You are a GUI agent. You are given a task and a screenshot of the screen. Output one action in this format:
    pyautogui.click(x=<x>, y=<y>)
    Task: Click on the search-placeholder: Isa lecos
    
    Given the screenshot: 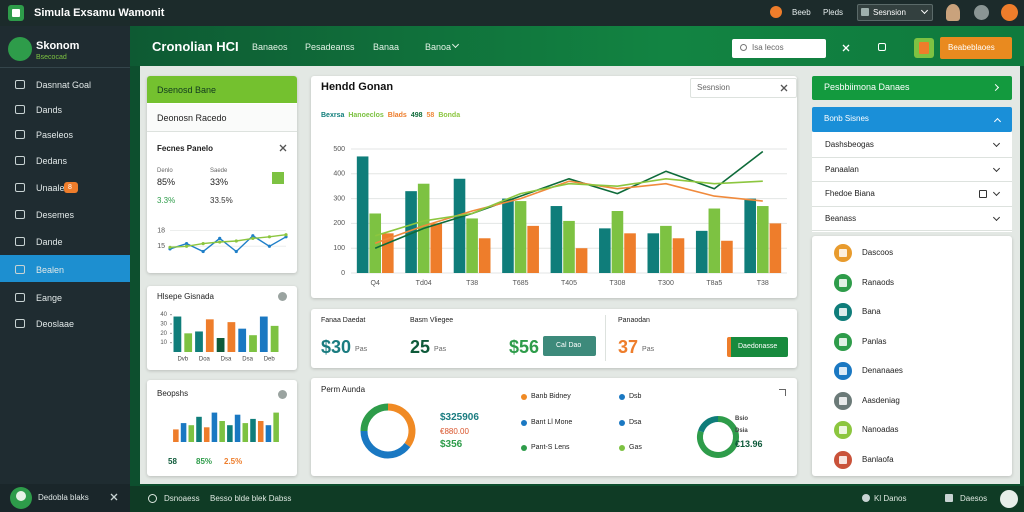 What is the action you would take?
    pyautogui.click(x=768, y=47)
    